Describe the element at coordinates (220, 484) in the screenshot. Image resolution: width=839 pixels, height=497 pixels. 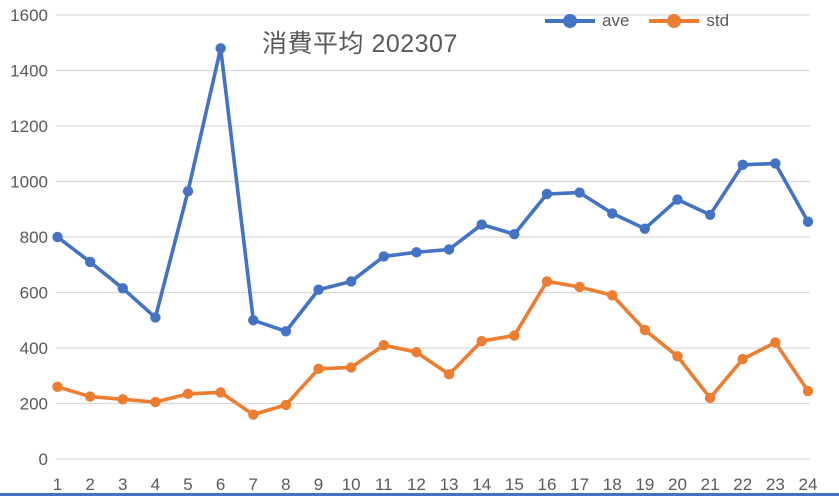
I see `x-axis-tick-label: 6` at that location.